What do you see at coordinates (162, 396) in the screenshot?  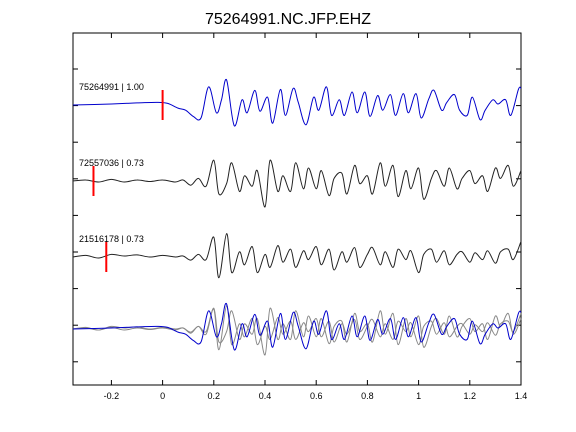 I see `x-tick-label: 0` at bounding box center [162, 396].